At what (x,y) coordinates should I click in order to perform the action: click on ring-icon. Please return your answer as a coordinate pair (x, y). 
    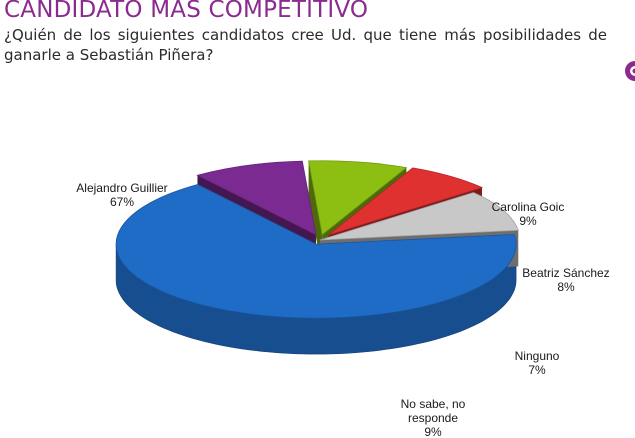
    Looking at the image, I should click on (630, 71).